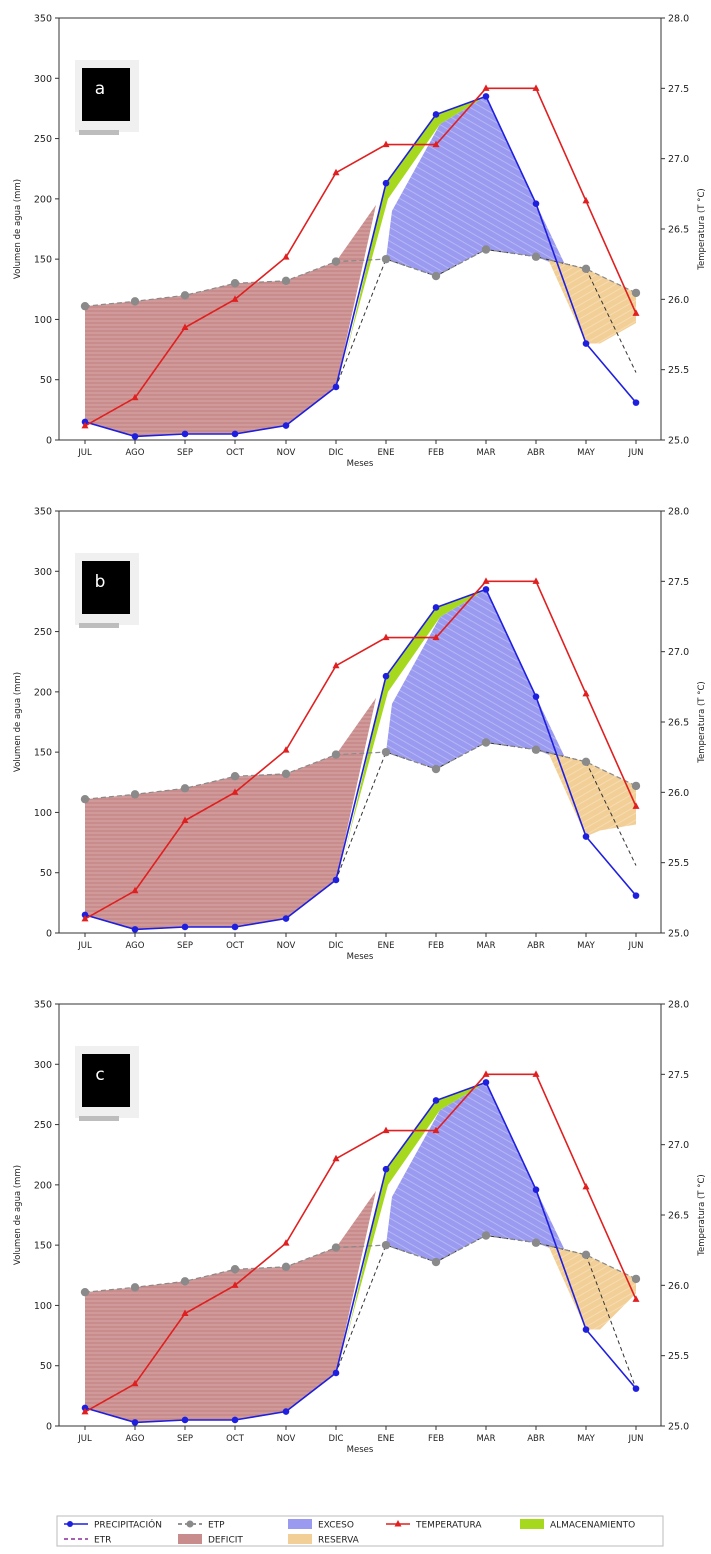 This screenshot has width=711, height=1554. What do you see at coordinates (230, 1306) in the screenshot?
I see `deficit-area` at bounding box center [230, 1306].